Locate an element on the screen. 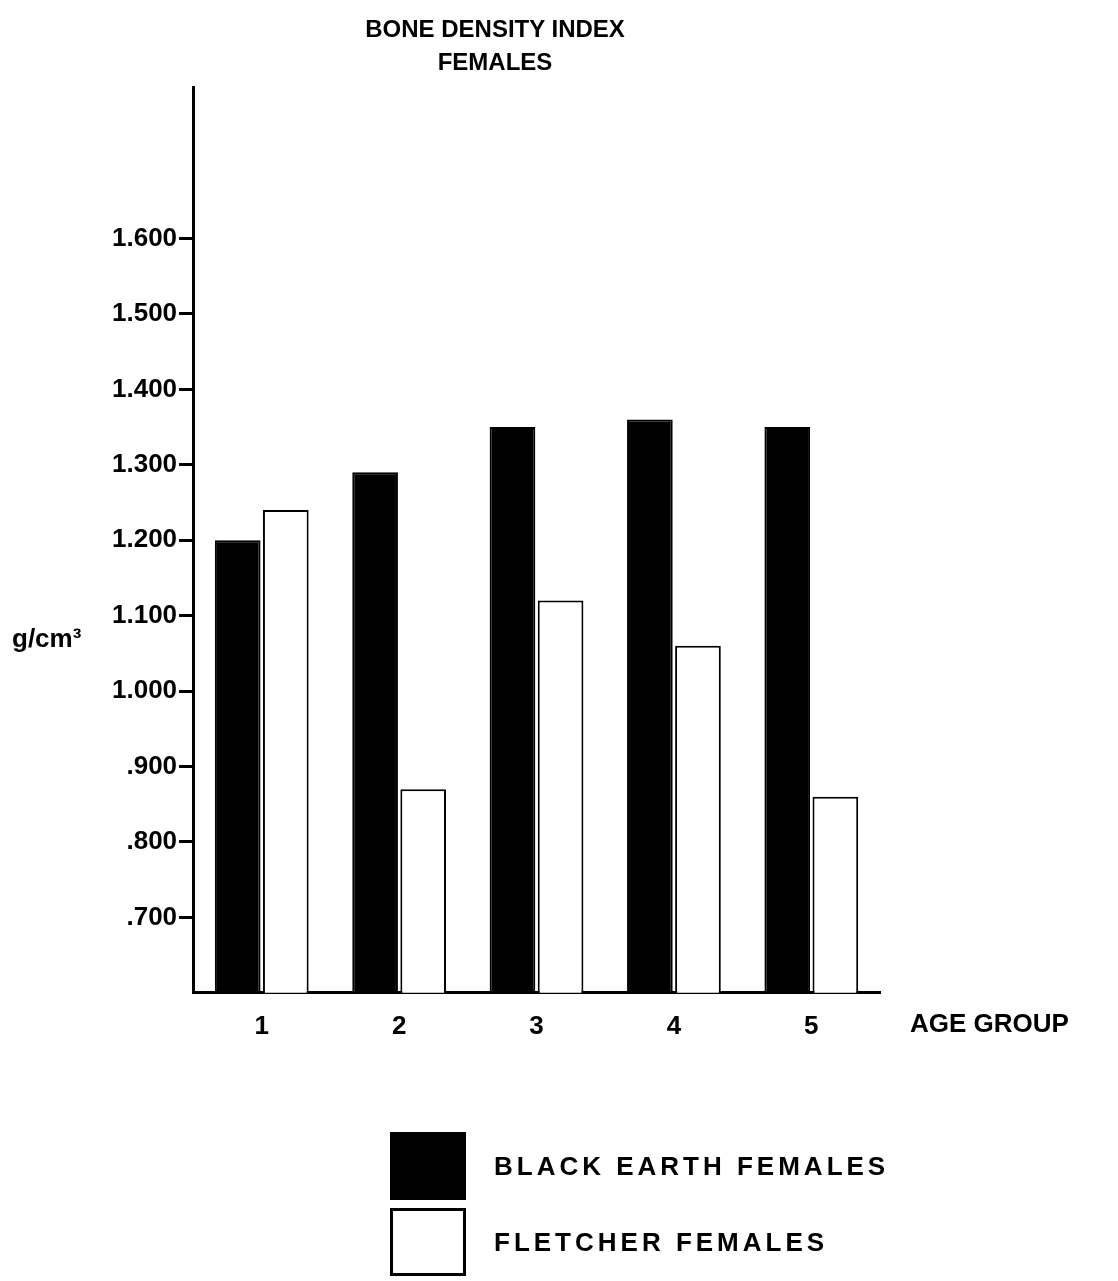 The image size is (1118, 1281). y-tick-label: 1.000 is located at coordinates (144, 689).